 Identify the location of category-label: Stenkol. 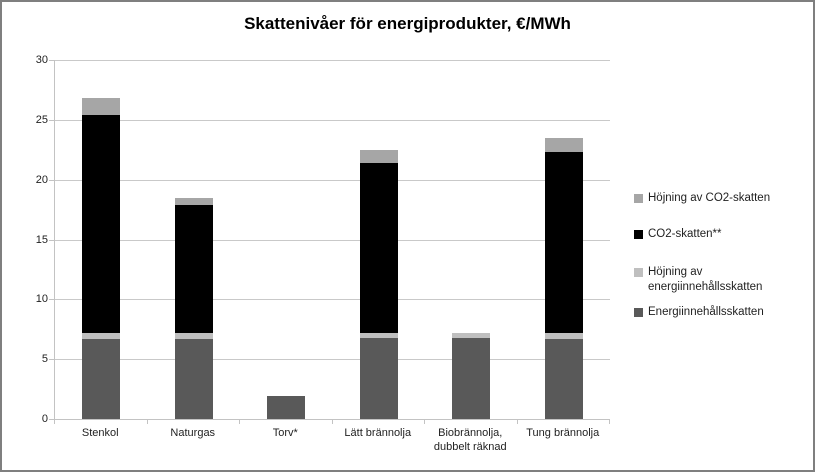
(100, 433).